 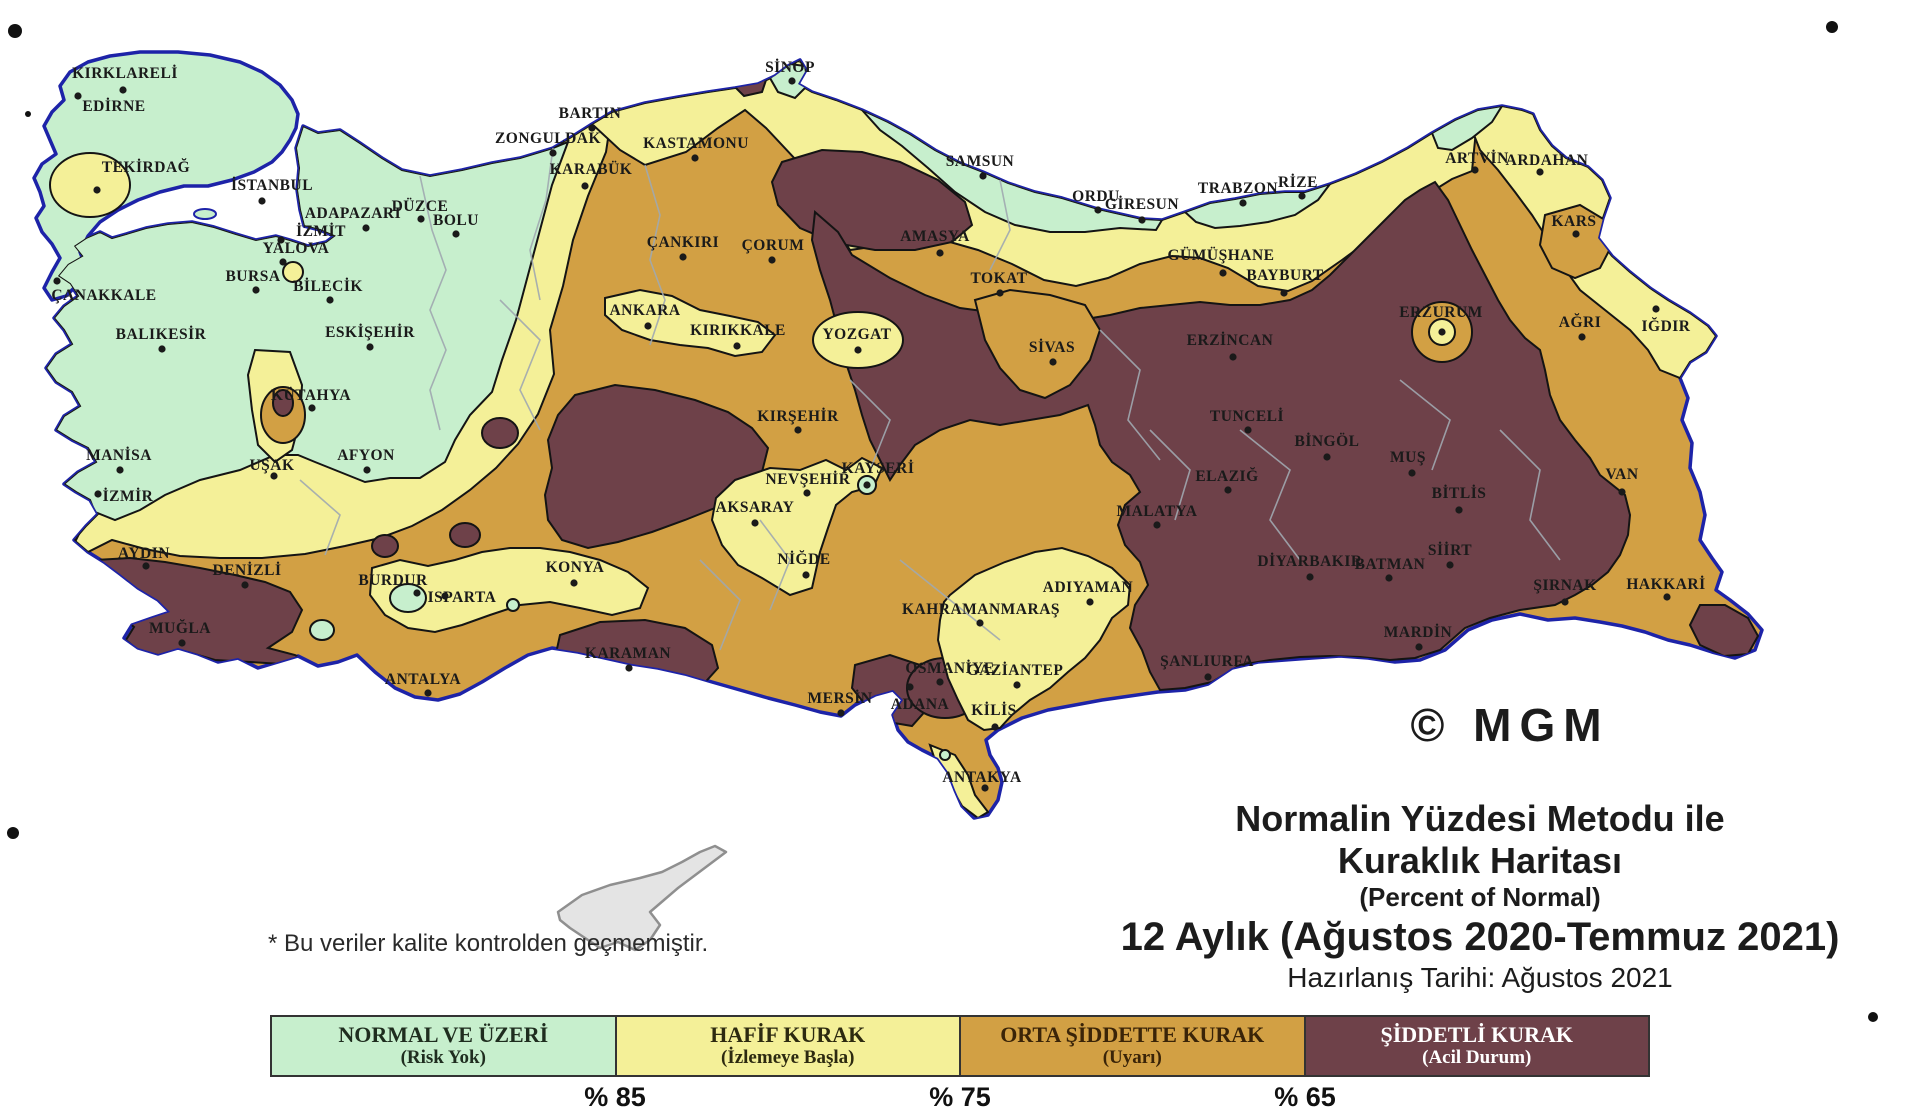 What do you see at coordinates (1132, 1035) in the screenshot?
I see `legend-item-label: ORTA ŞİDDETTE KURAK` at bounding box center [1132, 1035].